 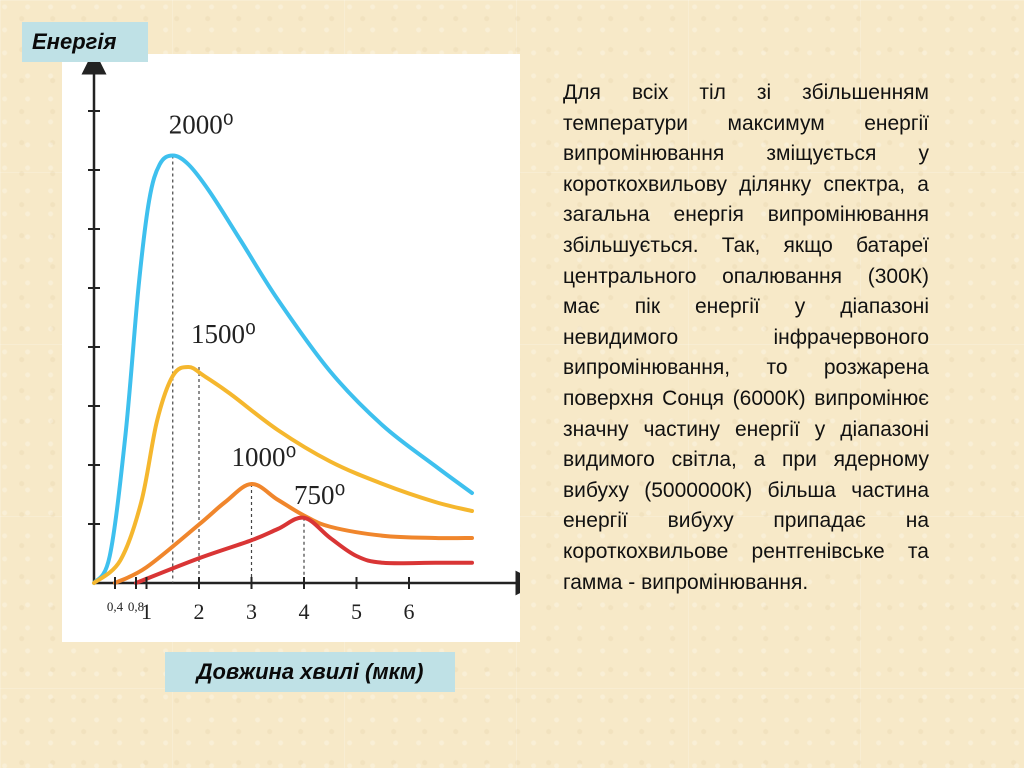 I want to click on x-tick-label: 0,8, so click(x=136, y=606).